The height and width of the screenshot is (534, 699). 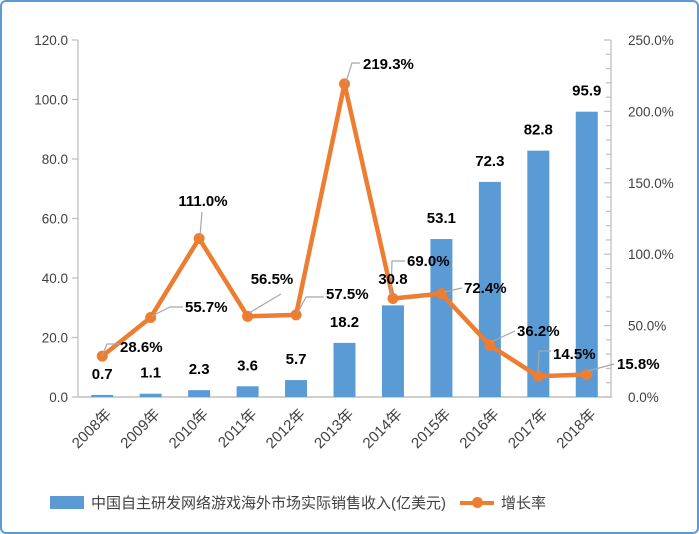 What do you see at coordinates (296, 359) in the screenshot?
I see `bar-label-2012年: 5.7` at bounding box center [296, 359].